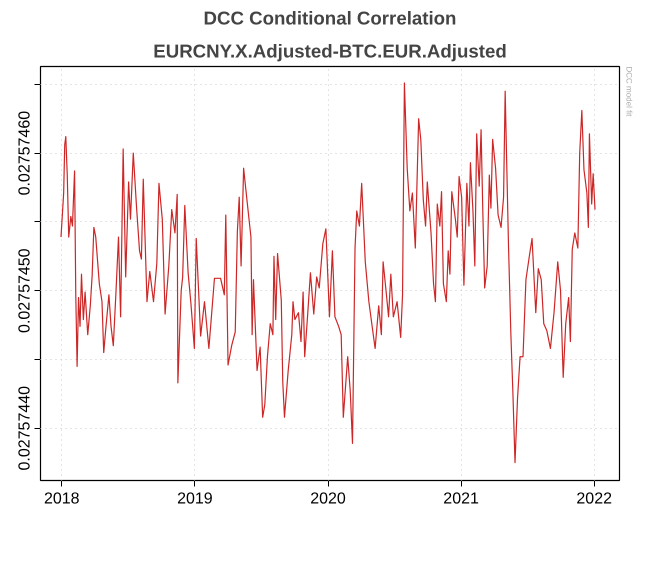 The width and height of the screenshot is (657, 578). I want to click on x-tick-label: 2021, so click(461, 499).